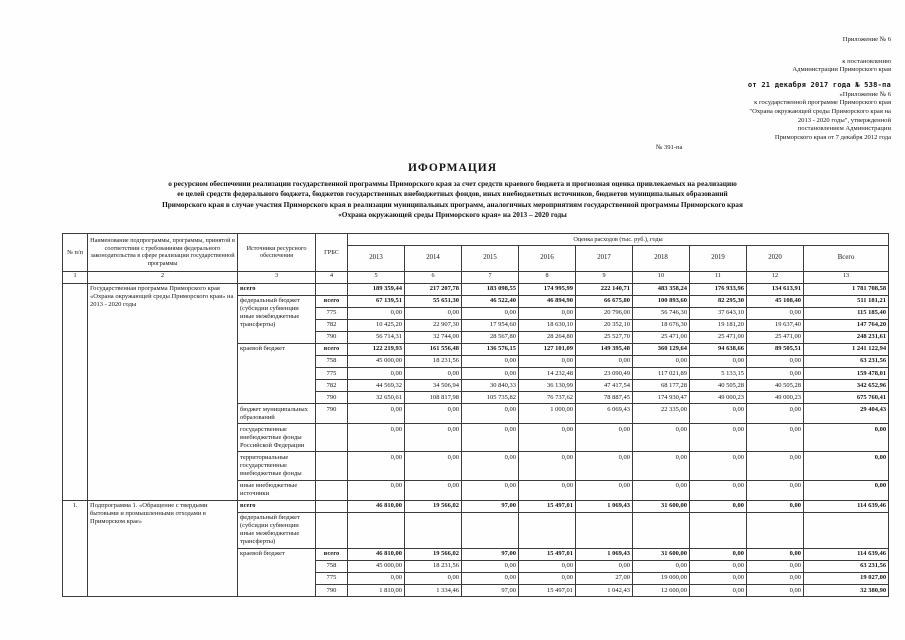  I want to click on year-header-cell: 2013, so click(376, 258).